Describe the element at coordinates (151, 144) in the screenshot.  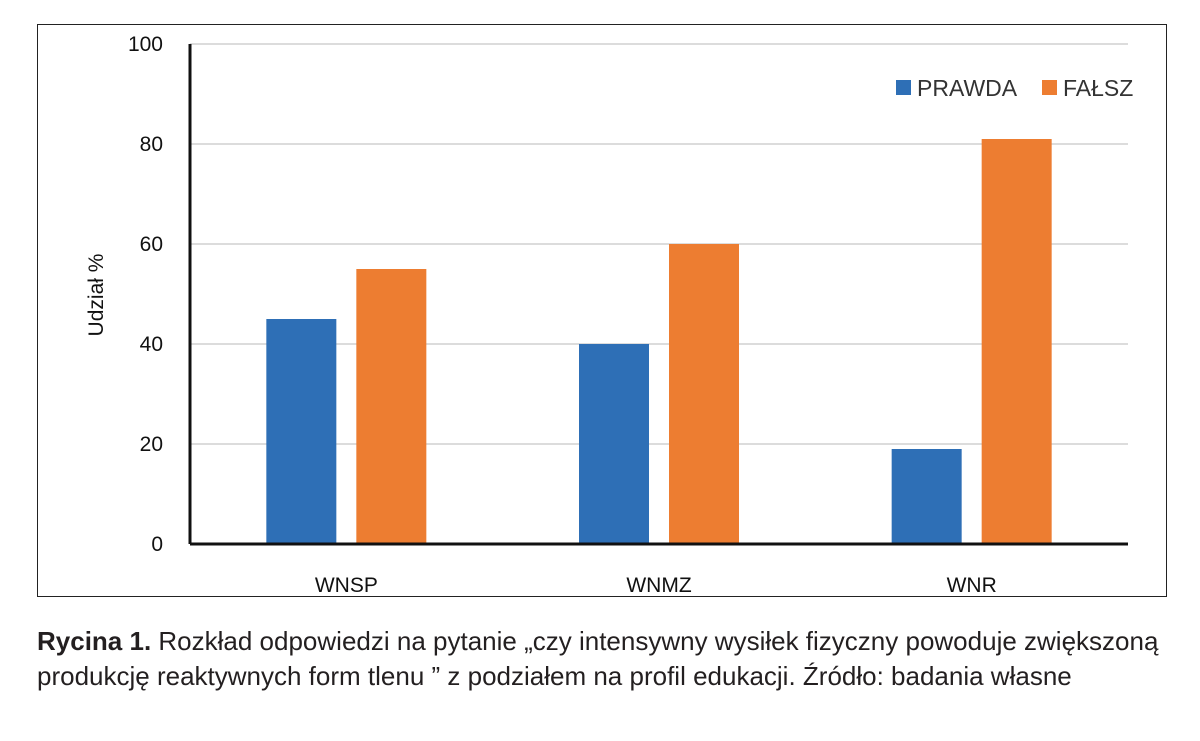
I see `y-tick-label: 80` at that location.